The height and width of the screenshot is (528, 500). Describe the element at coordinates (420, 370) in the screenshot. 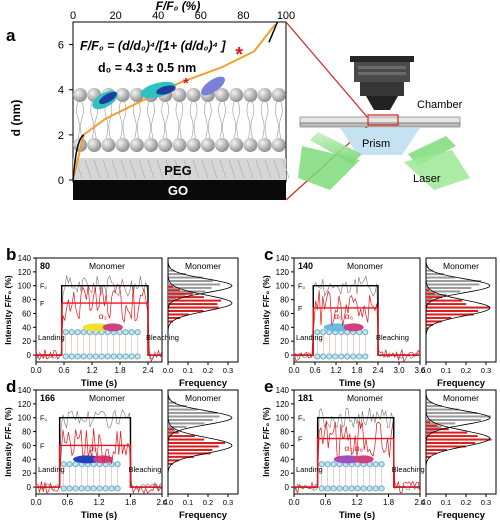

I see `x-tick-label: 3.6` at that location.